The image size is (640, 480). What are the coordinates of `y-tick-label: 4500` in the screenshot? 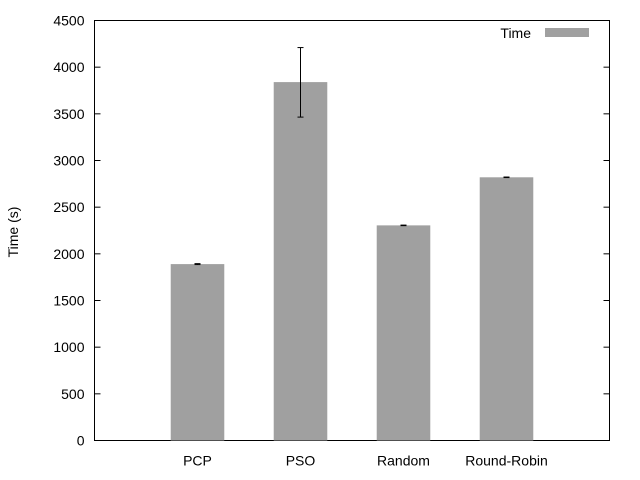 It's located at (68, 21).